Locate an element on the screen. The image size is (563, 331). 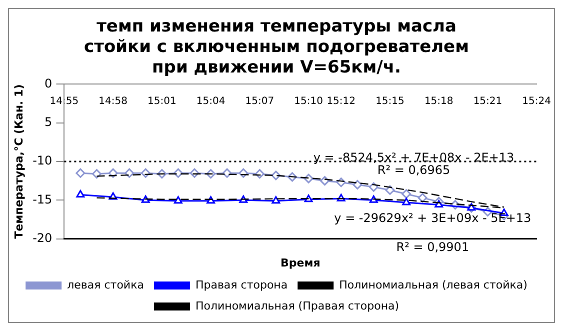
annotation: y = -8524,5x² + 7E+08x - 2E+13 is located at coordinates (413, 157).